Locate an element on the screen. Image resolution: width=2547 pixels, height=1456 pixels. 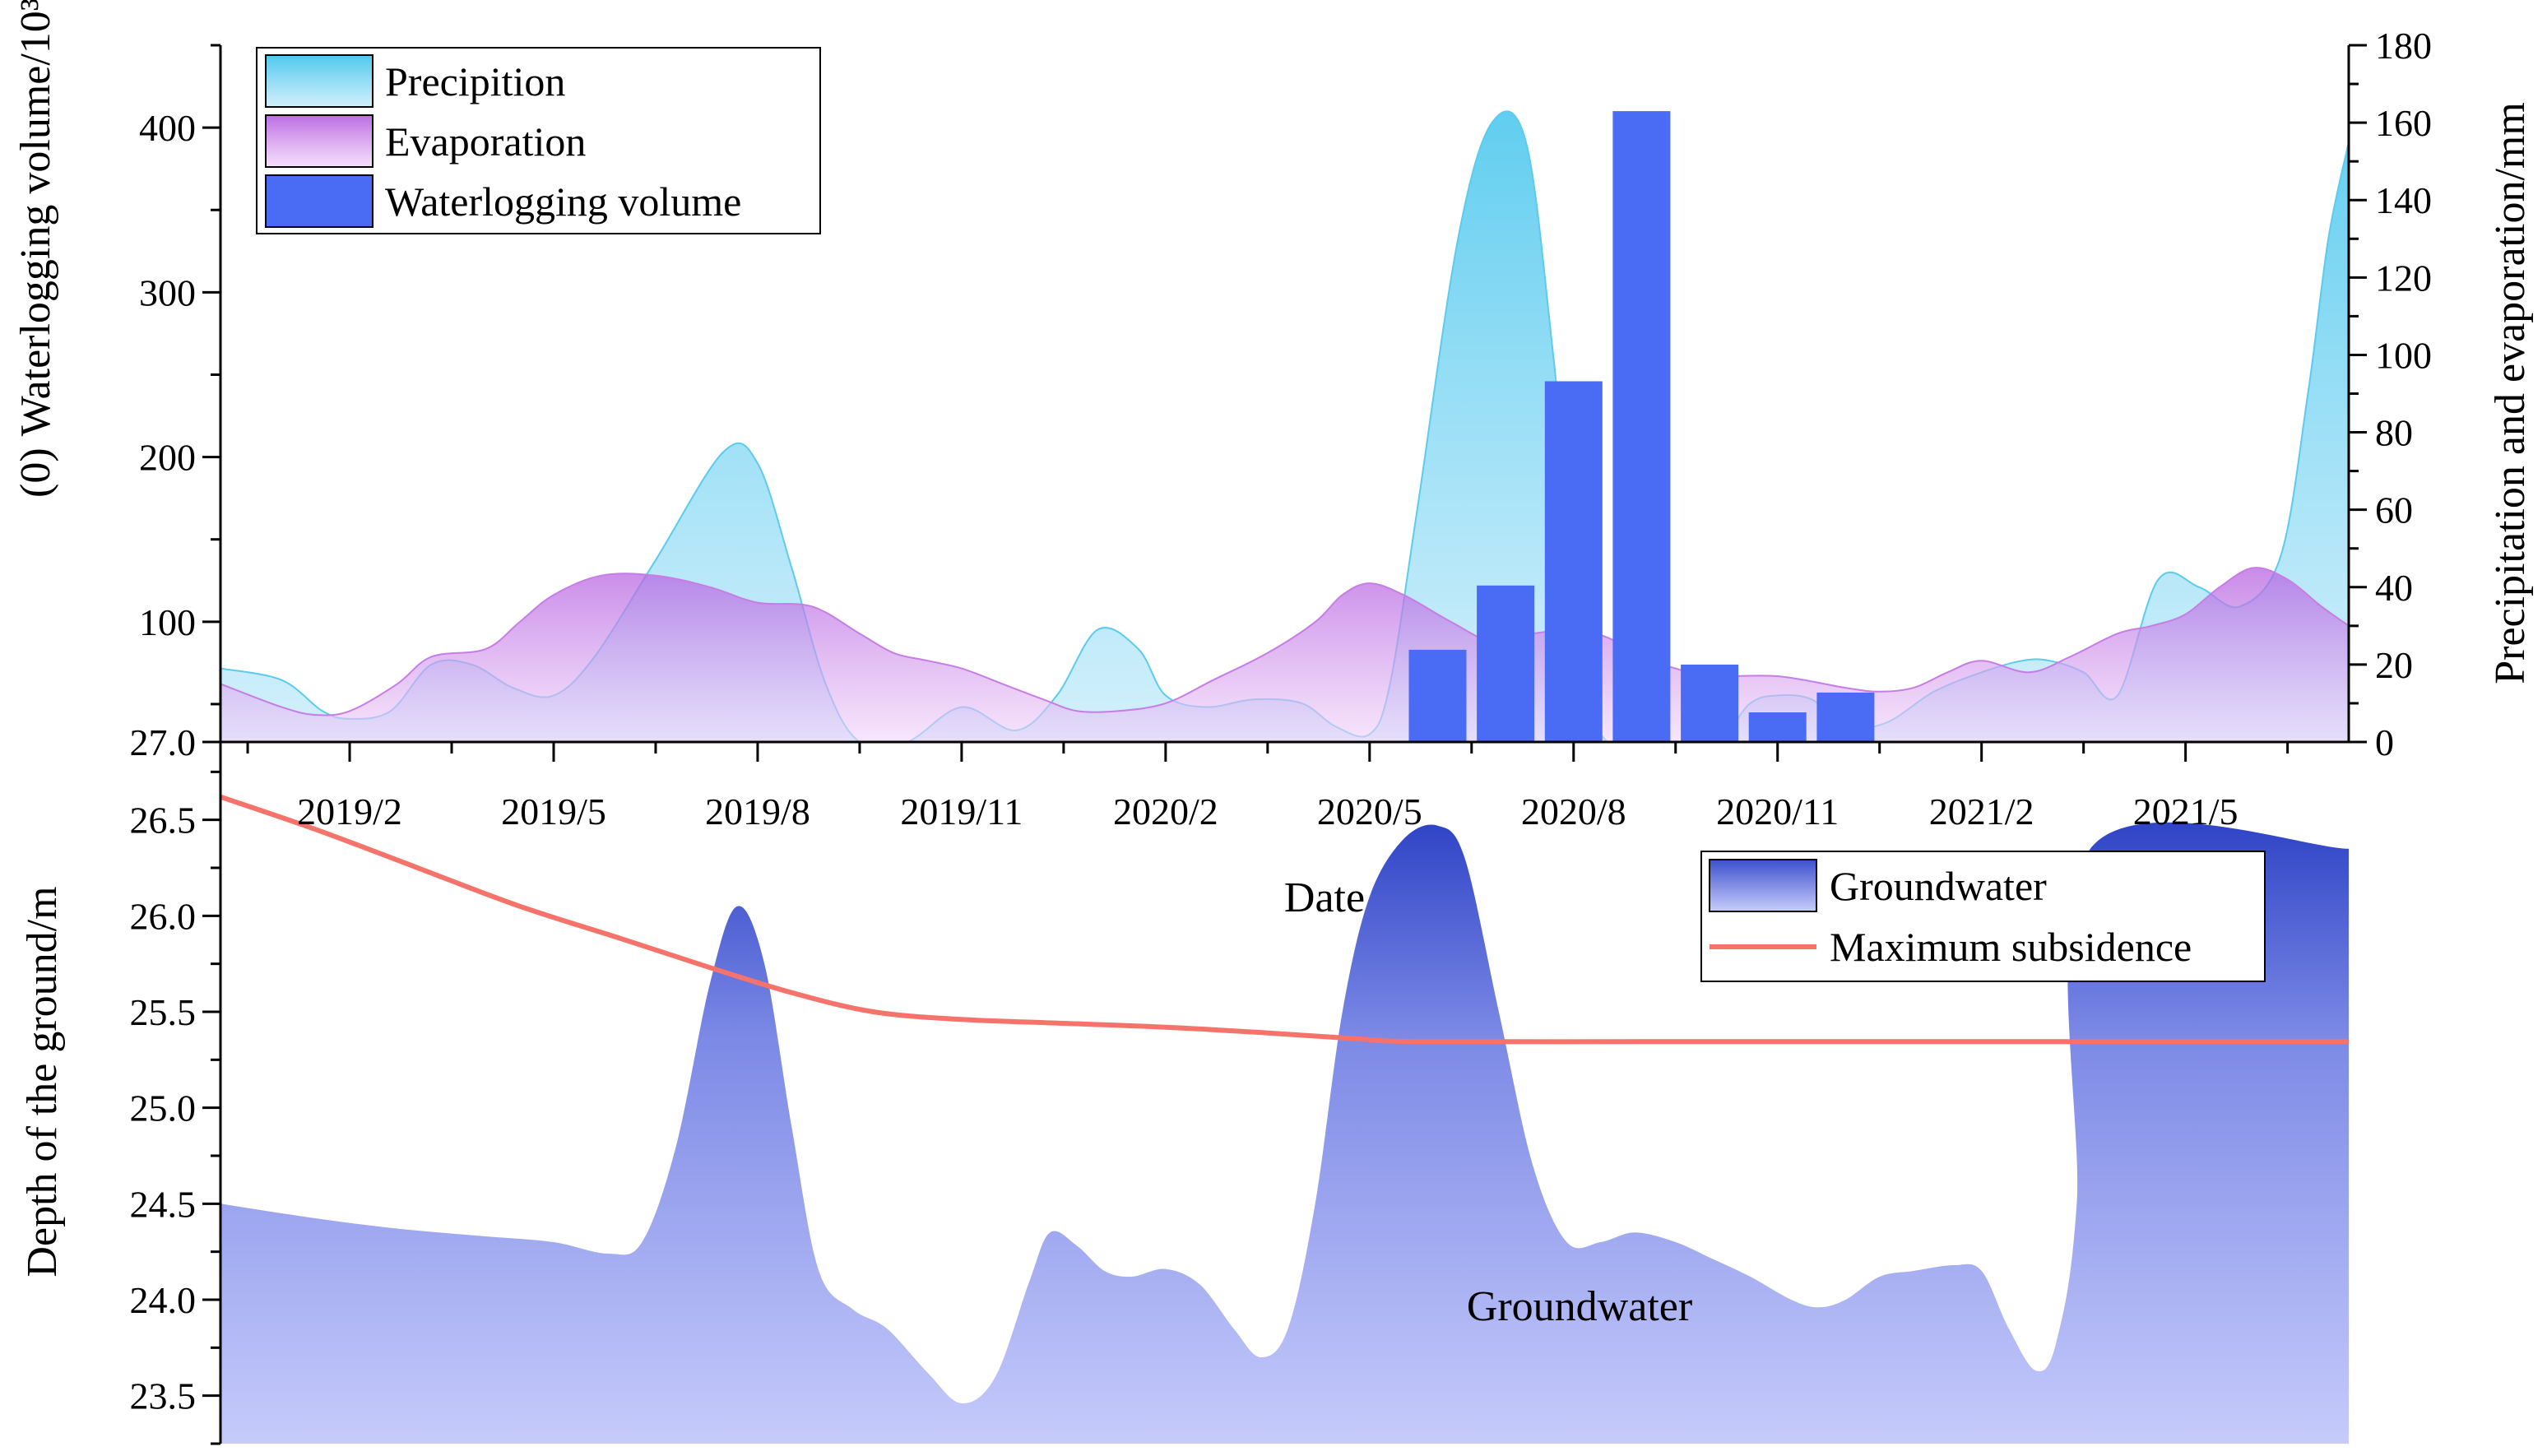
x-tick-label-9: 2021/5 is located at coordinates (2185, 811).